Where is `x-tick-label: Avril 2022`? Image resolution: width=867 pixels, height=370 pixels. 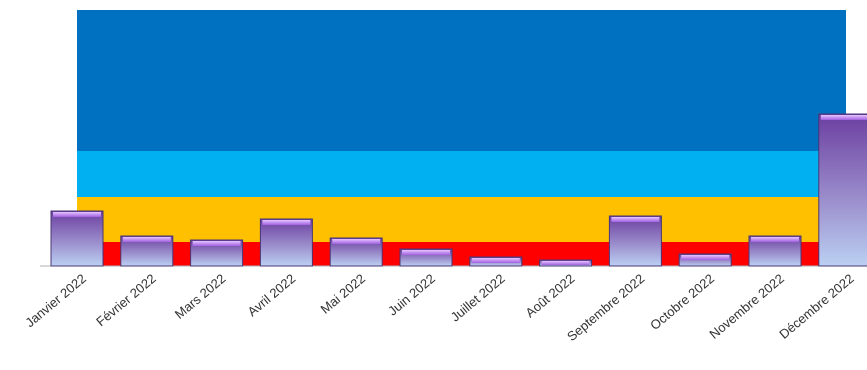
x-tick-label: Avril 2022 is located at coordinates (272, 295).